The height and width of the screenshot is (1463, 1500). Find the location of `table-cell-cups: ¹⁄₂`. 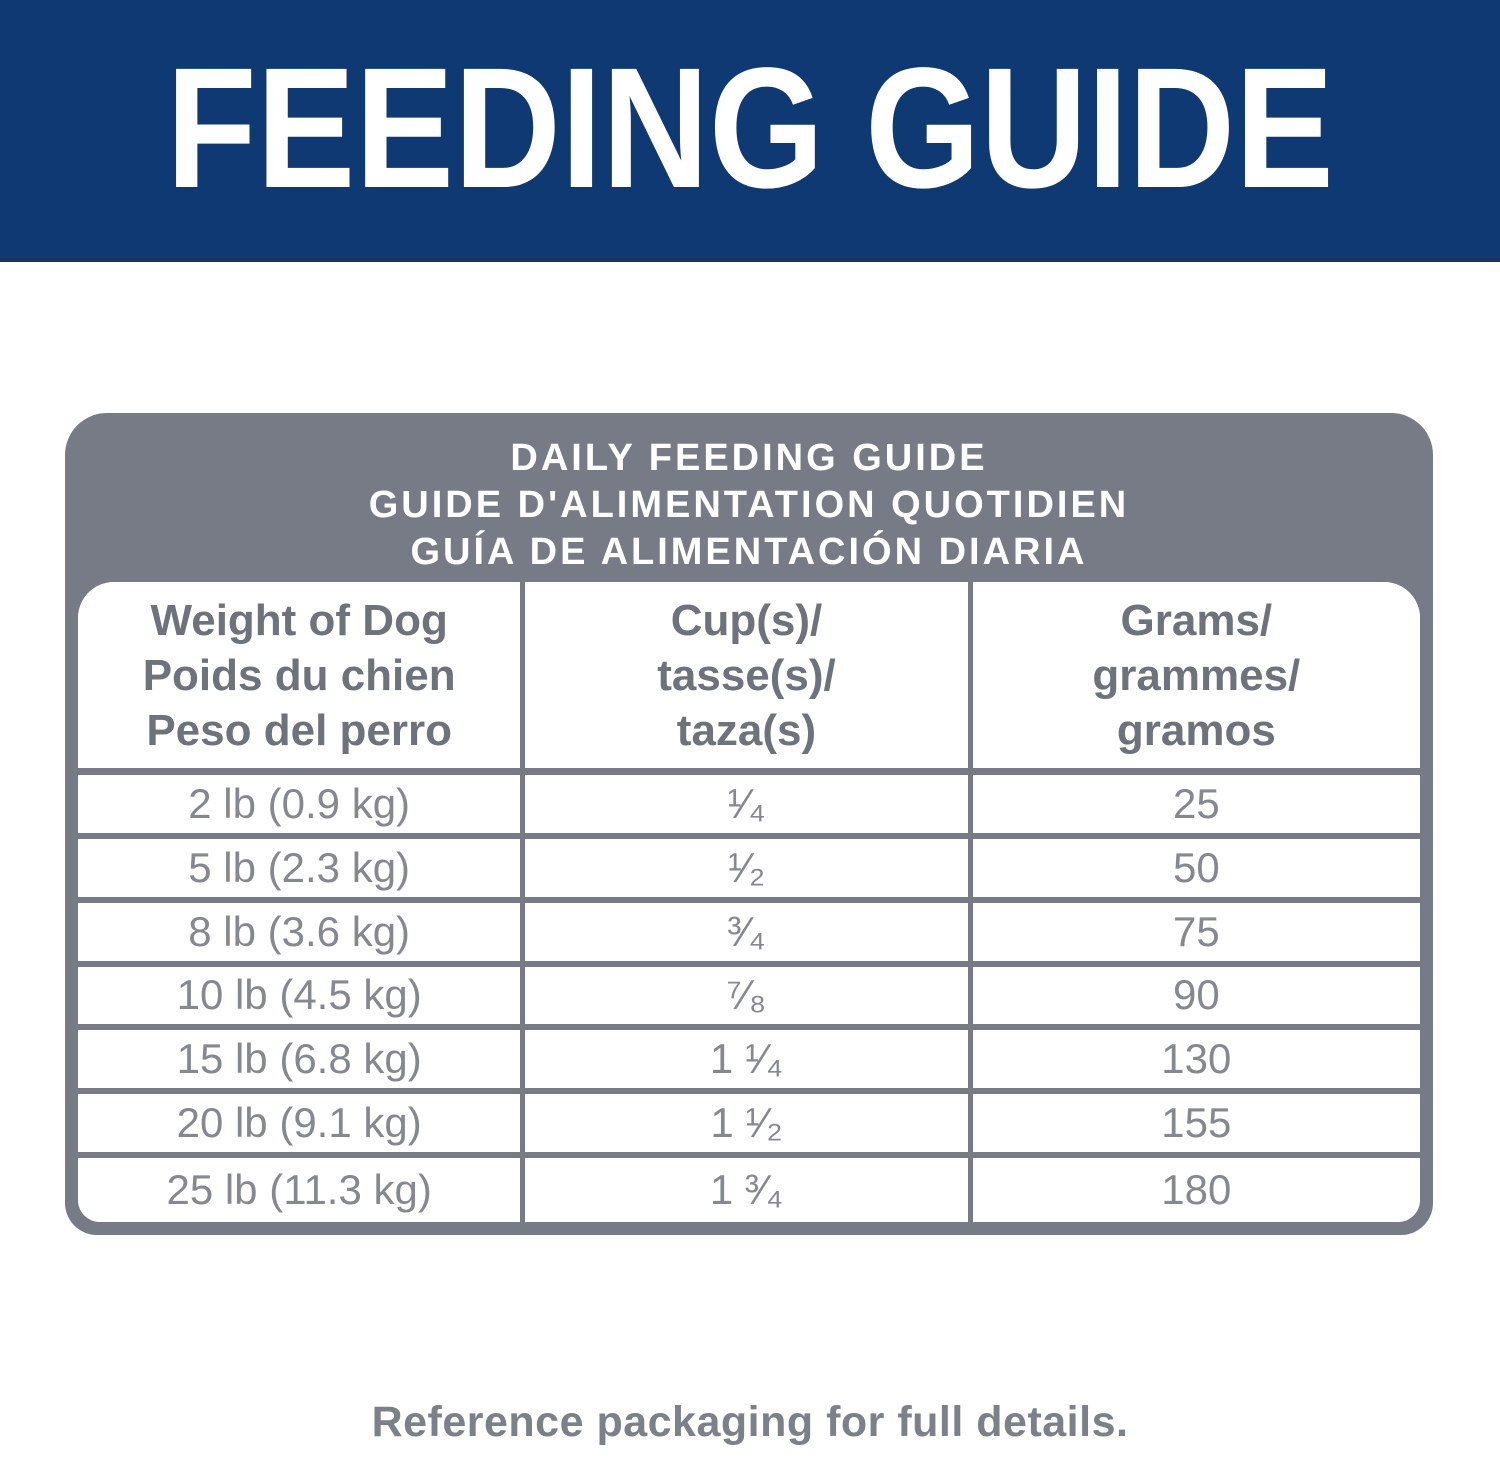

table-cell-cups: ¹⁄₂ is located at coordinates (749, 870).